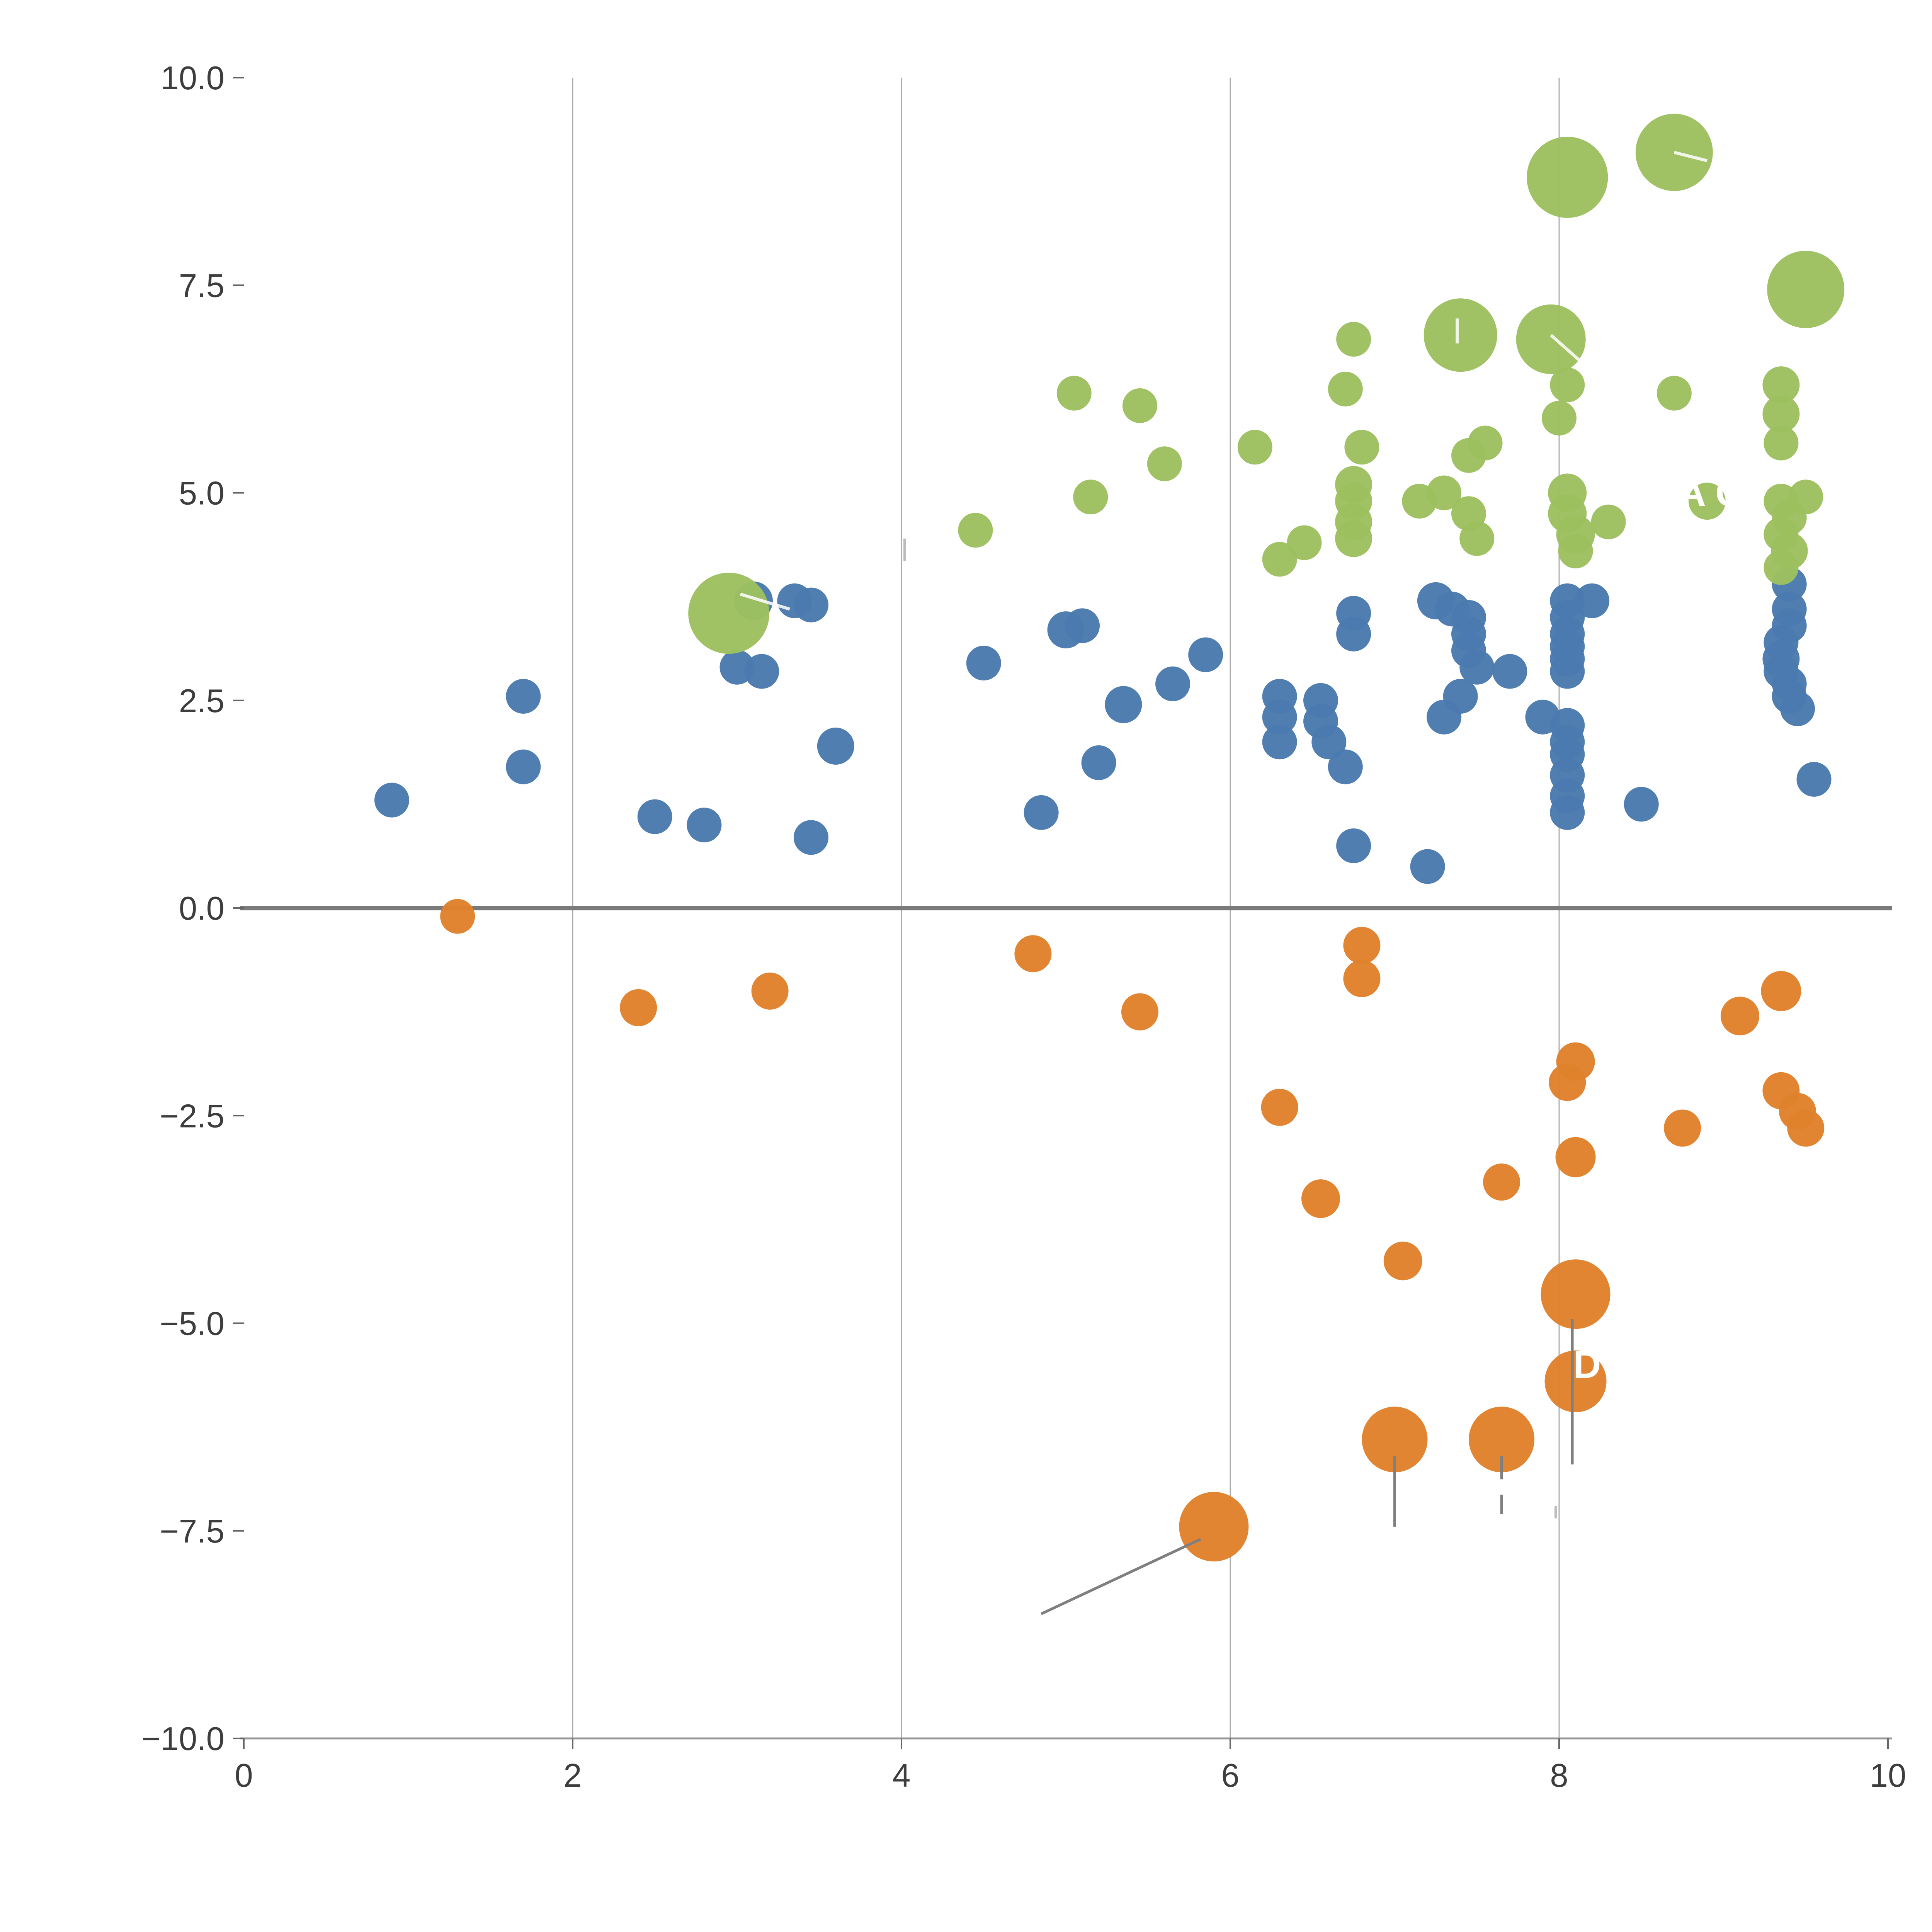 Image resolution: width=1932 pixels, height=1932 pixels. I want to click on leader-line, so click(1121, 1576).